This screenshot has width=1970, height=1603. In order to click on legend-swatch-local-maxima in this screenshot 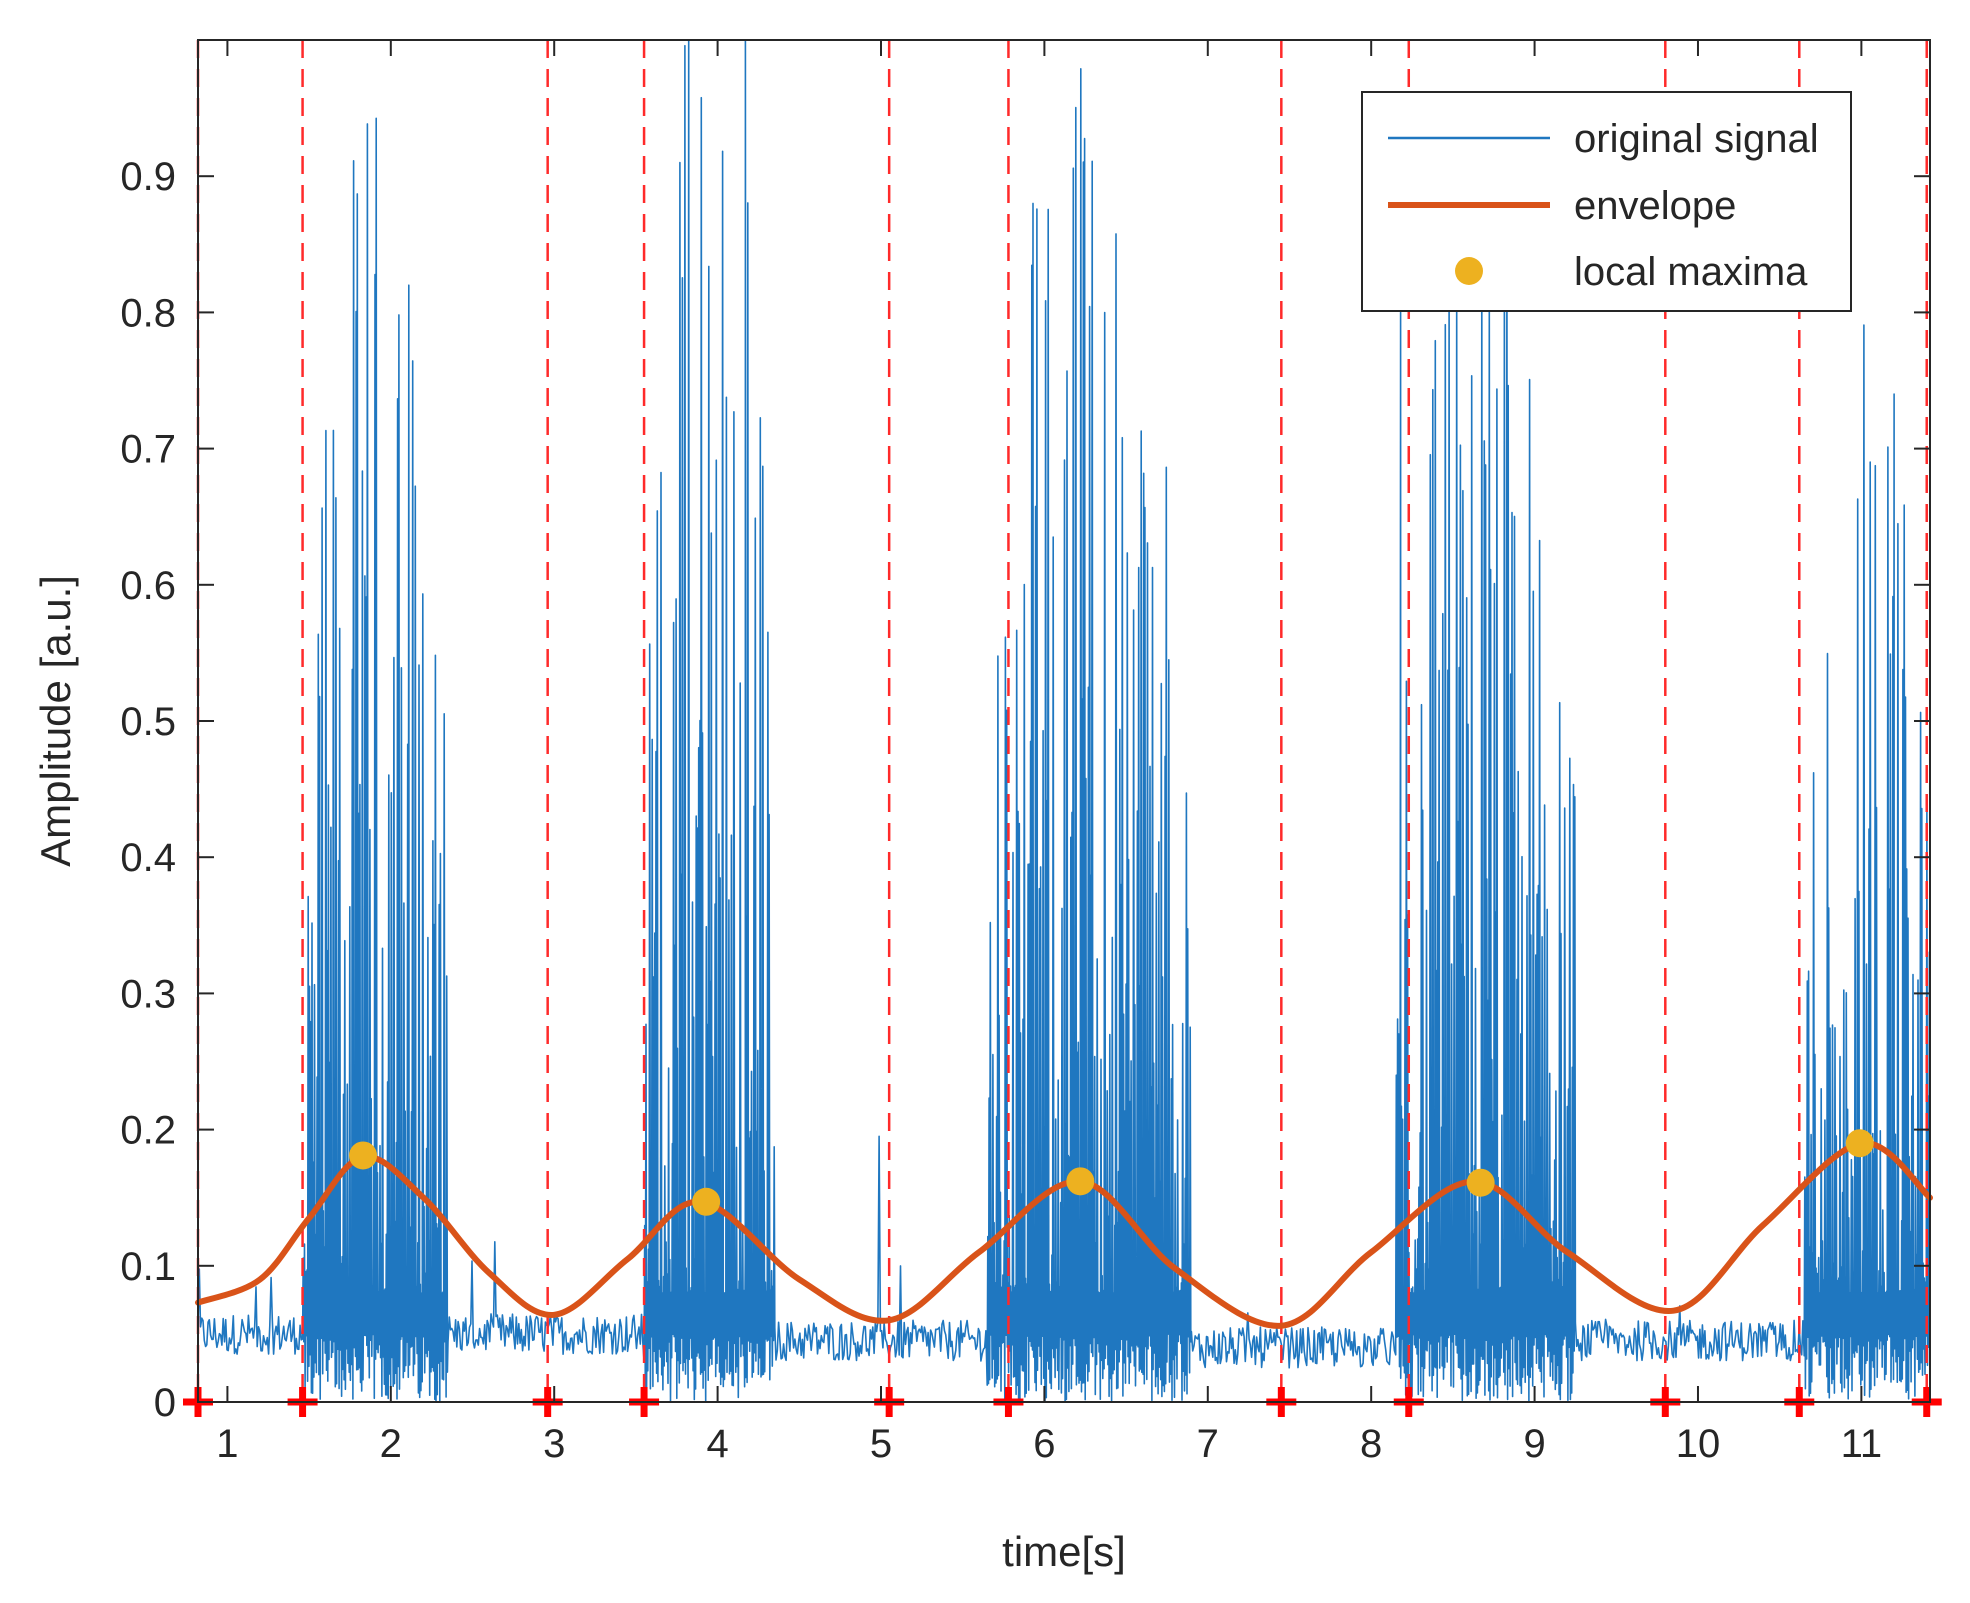, I will do `click(1469, 271)`.